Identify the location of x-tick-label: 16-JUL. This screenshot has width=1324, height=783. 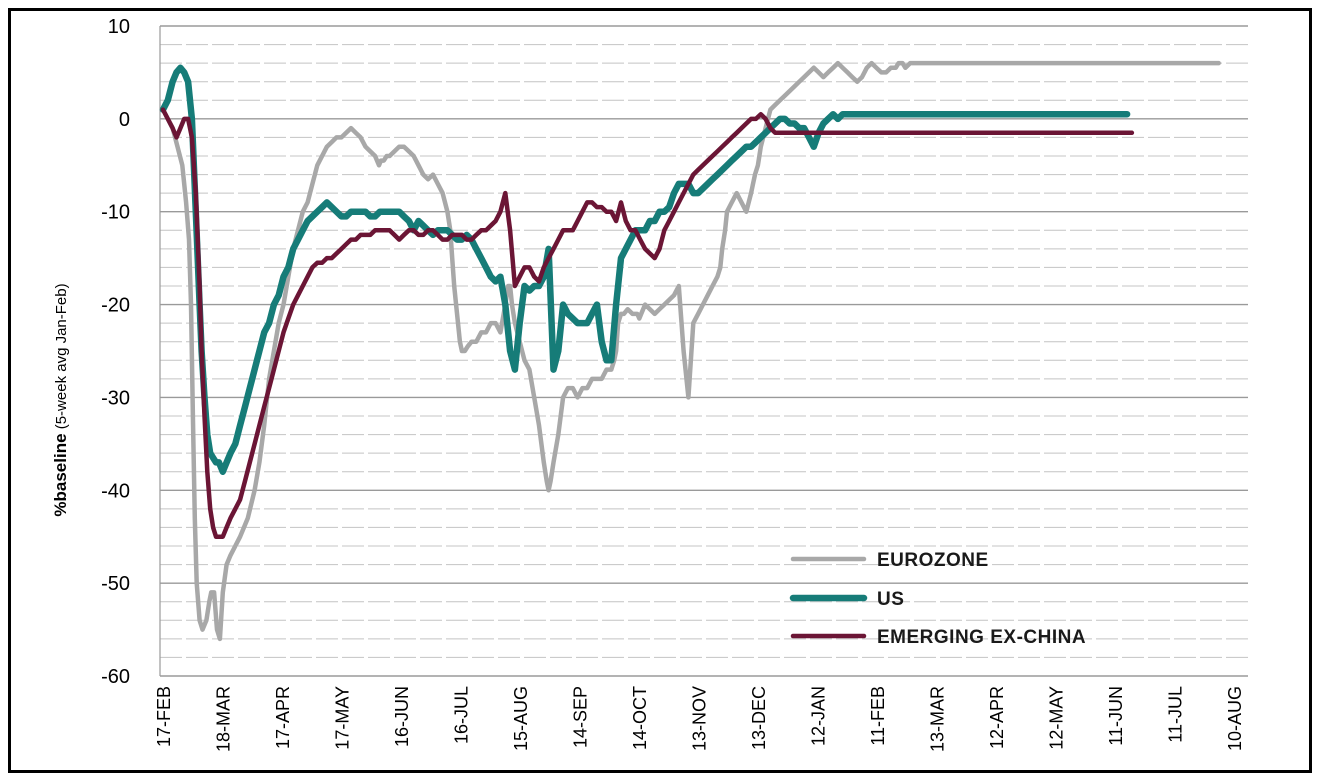
(462, 715).